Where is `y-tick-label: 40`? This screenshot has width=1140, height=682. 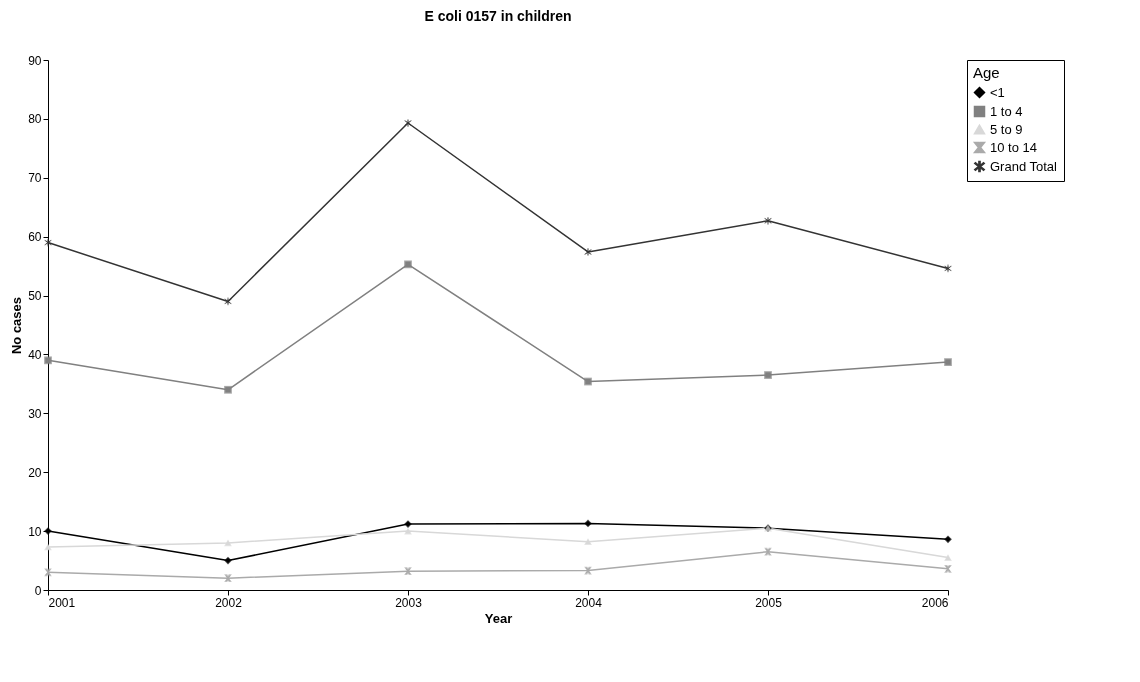 y-tick-label: 40 is located at coordinates (35, 354).